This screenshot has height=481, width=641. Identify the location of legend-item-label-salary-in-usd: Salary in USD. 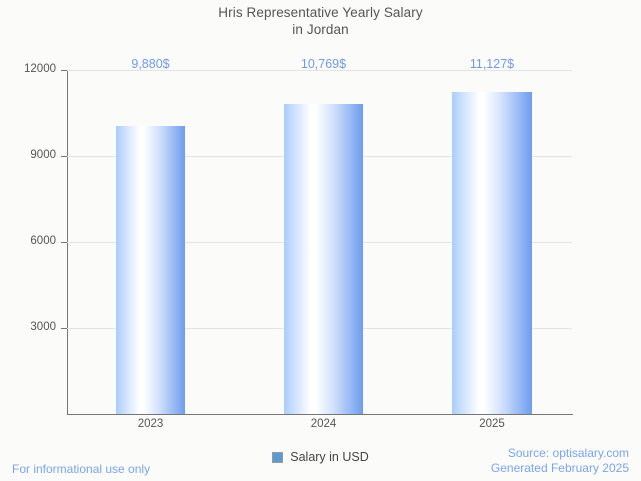
(329, 457).